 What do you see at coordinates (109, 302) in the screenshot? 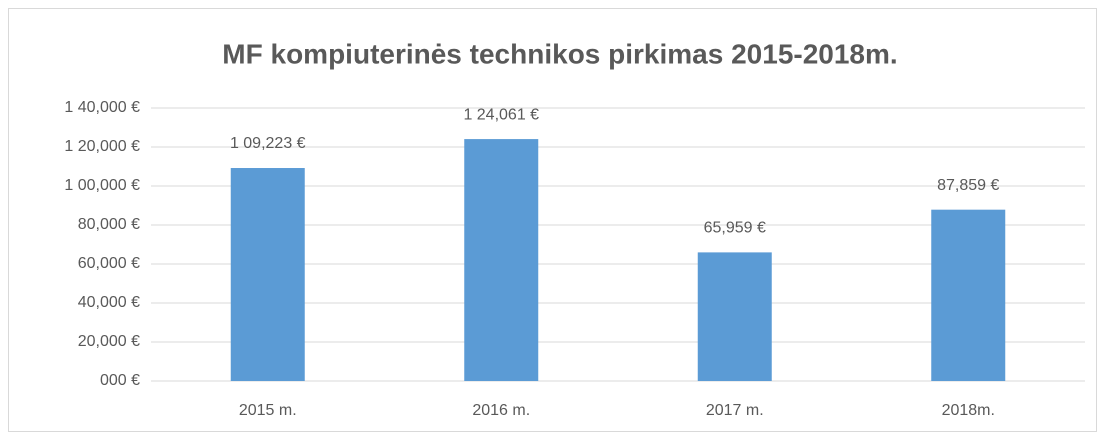
I see `y-tick-label: 40,000 €` at bounding box center [109, 302].